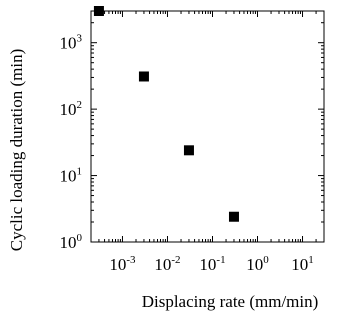 The image size is (344, 322). I want to click on y-tick-label: 10², so click(71, 109).